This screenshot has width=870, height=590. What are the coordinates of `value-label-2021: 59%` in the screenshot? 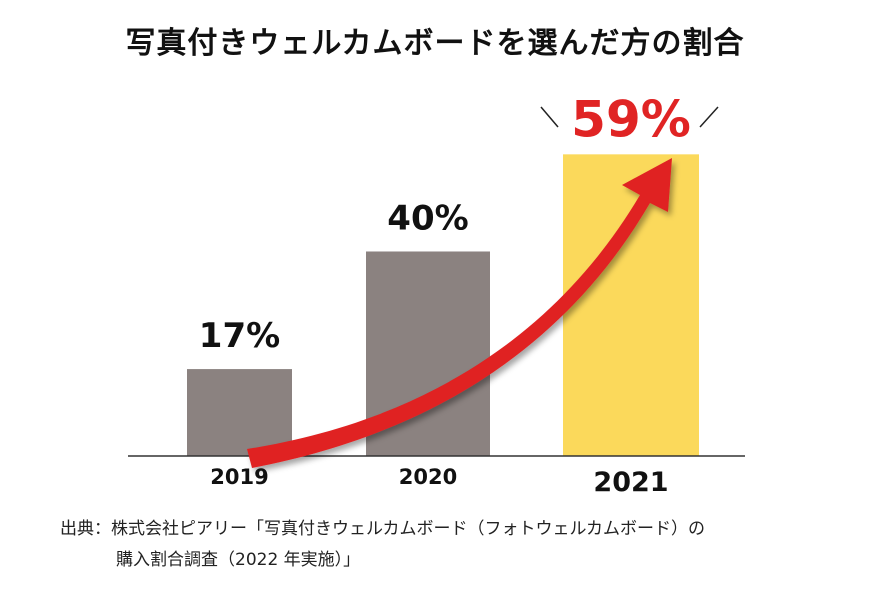 It's located at (631, 119).